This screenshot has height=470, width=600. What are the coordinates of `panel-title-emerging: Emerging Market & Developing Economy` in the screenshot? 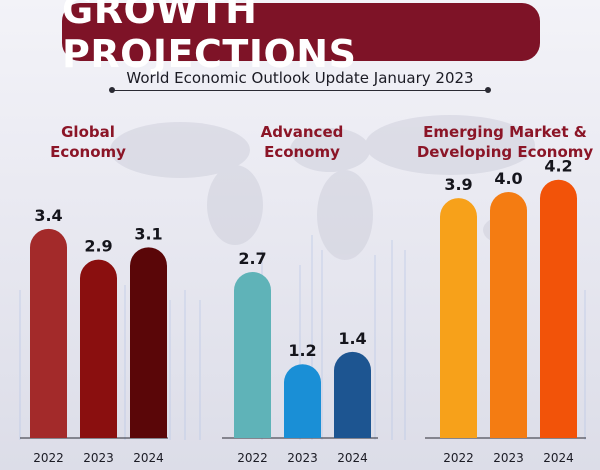 It's located at (505, 142).